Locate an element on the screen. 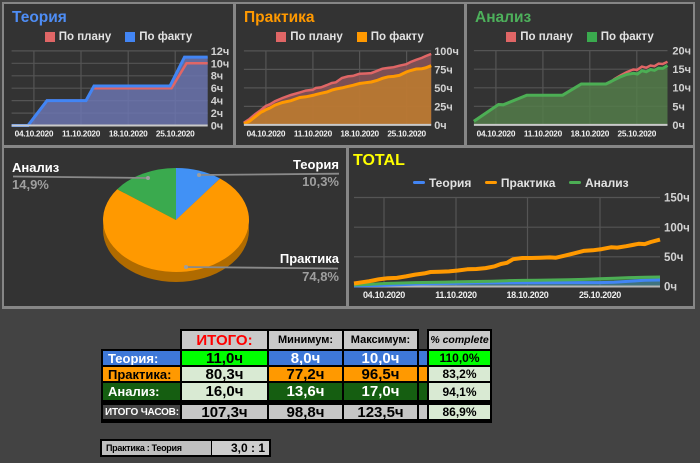 The width and height of the screenshot is (700, 463). svg-text: 2ч is located at coordinates (217, 114).